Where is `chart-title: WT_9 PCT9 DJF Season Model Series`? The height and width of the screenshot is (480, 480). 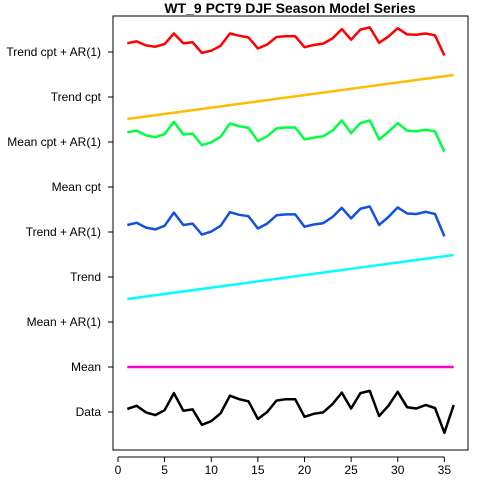
chart-title: WT_9 PCT9 DJF Season Model Series is located at coordinates (290, 8).